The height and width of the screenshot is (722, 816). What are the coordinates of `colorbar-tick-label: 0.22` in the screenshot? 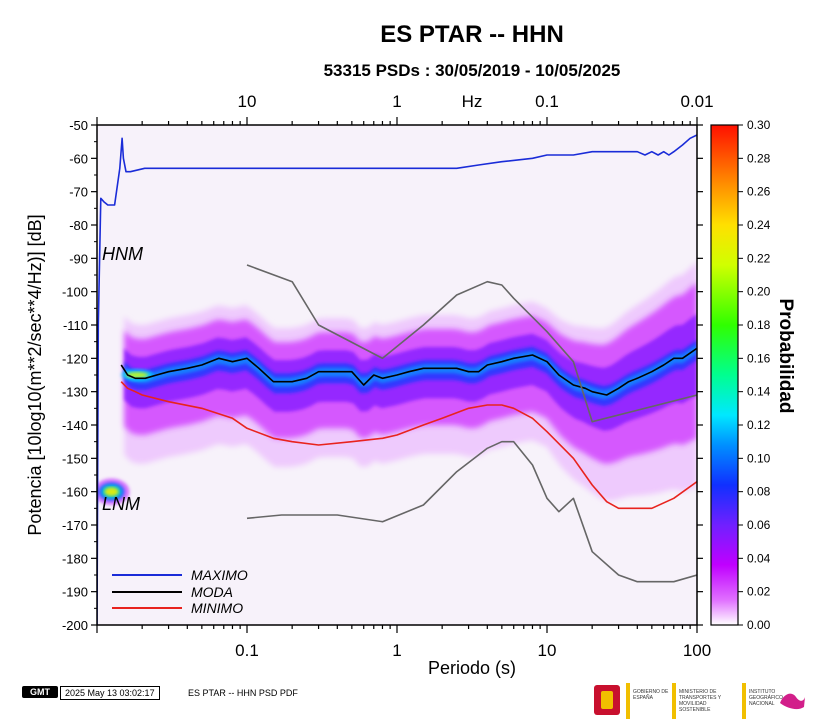 It's located at (759, 258).